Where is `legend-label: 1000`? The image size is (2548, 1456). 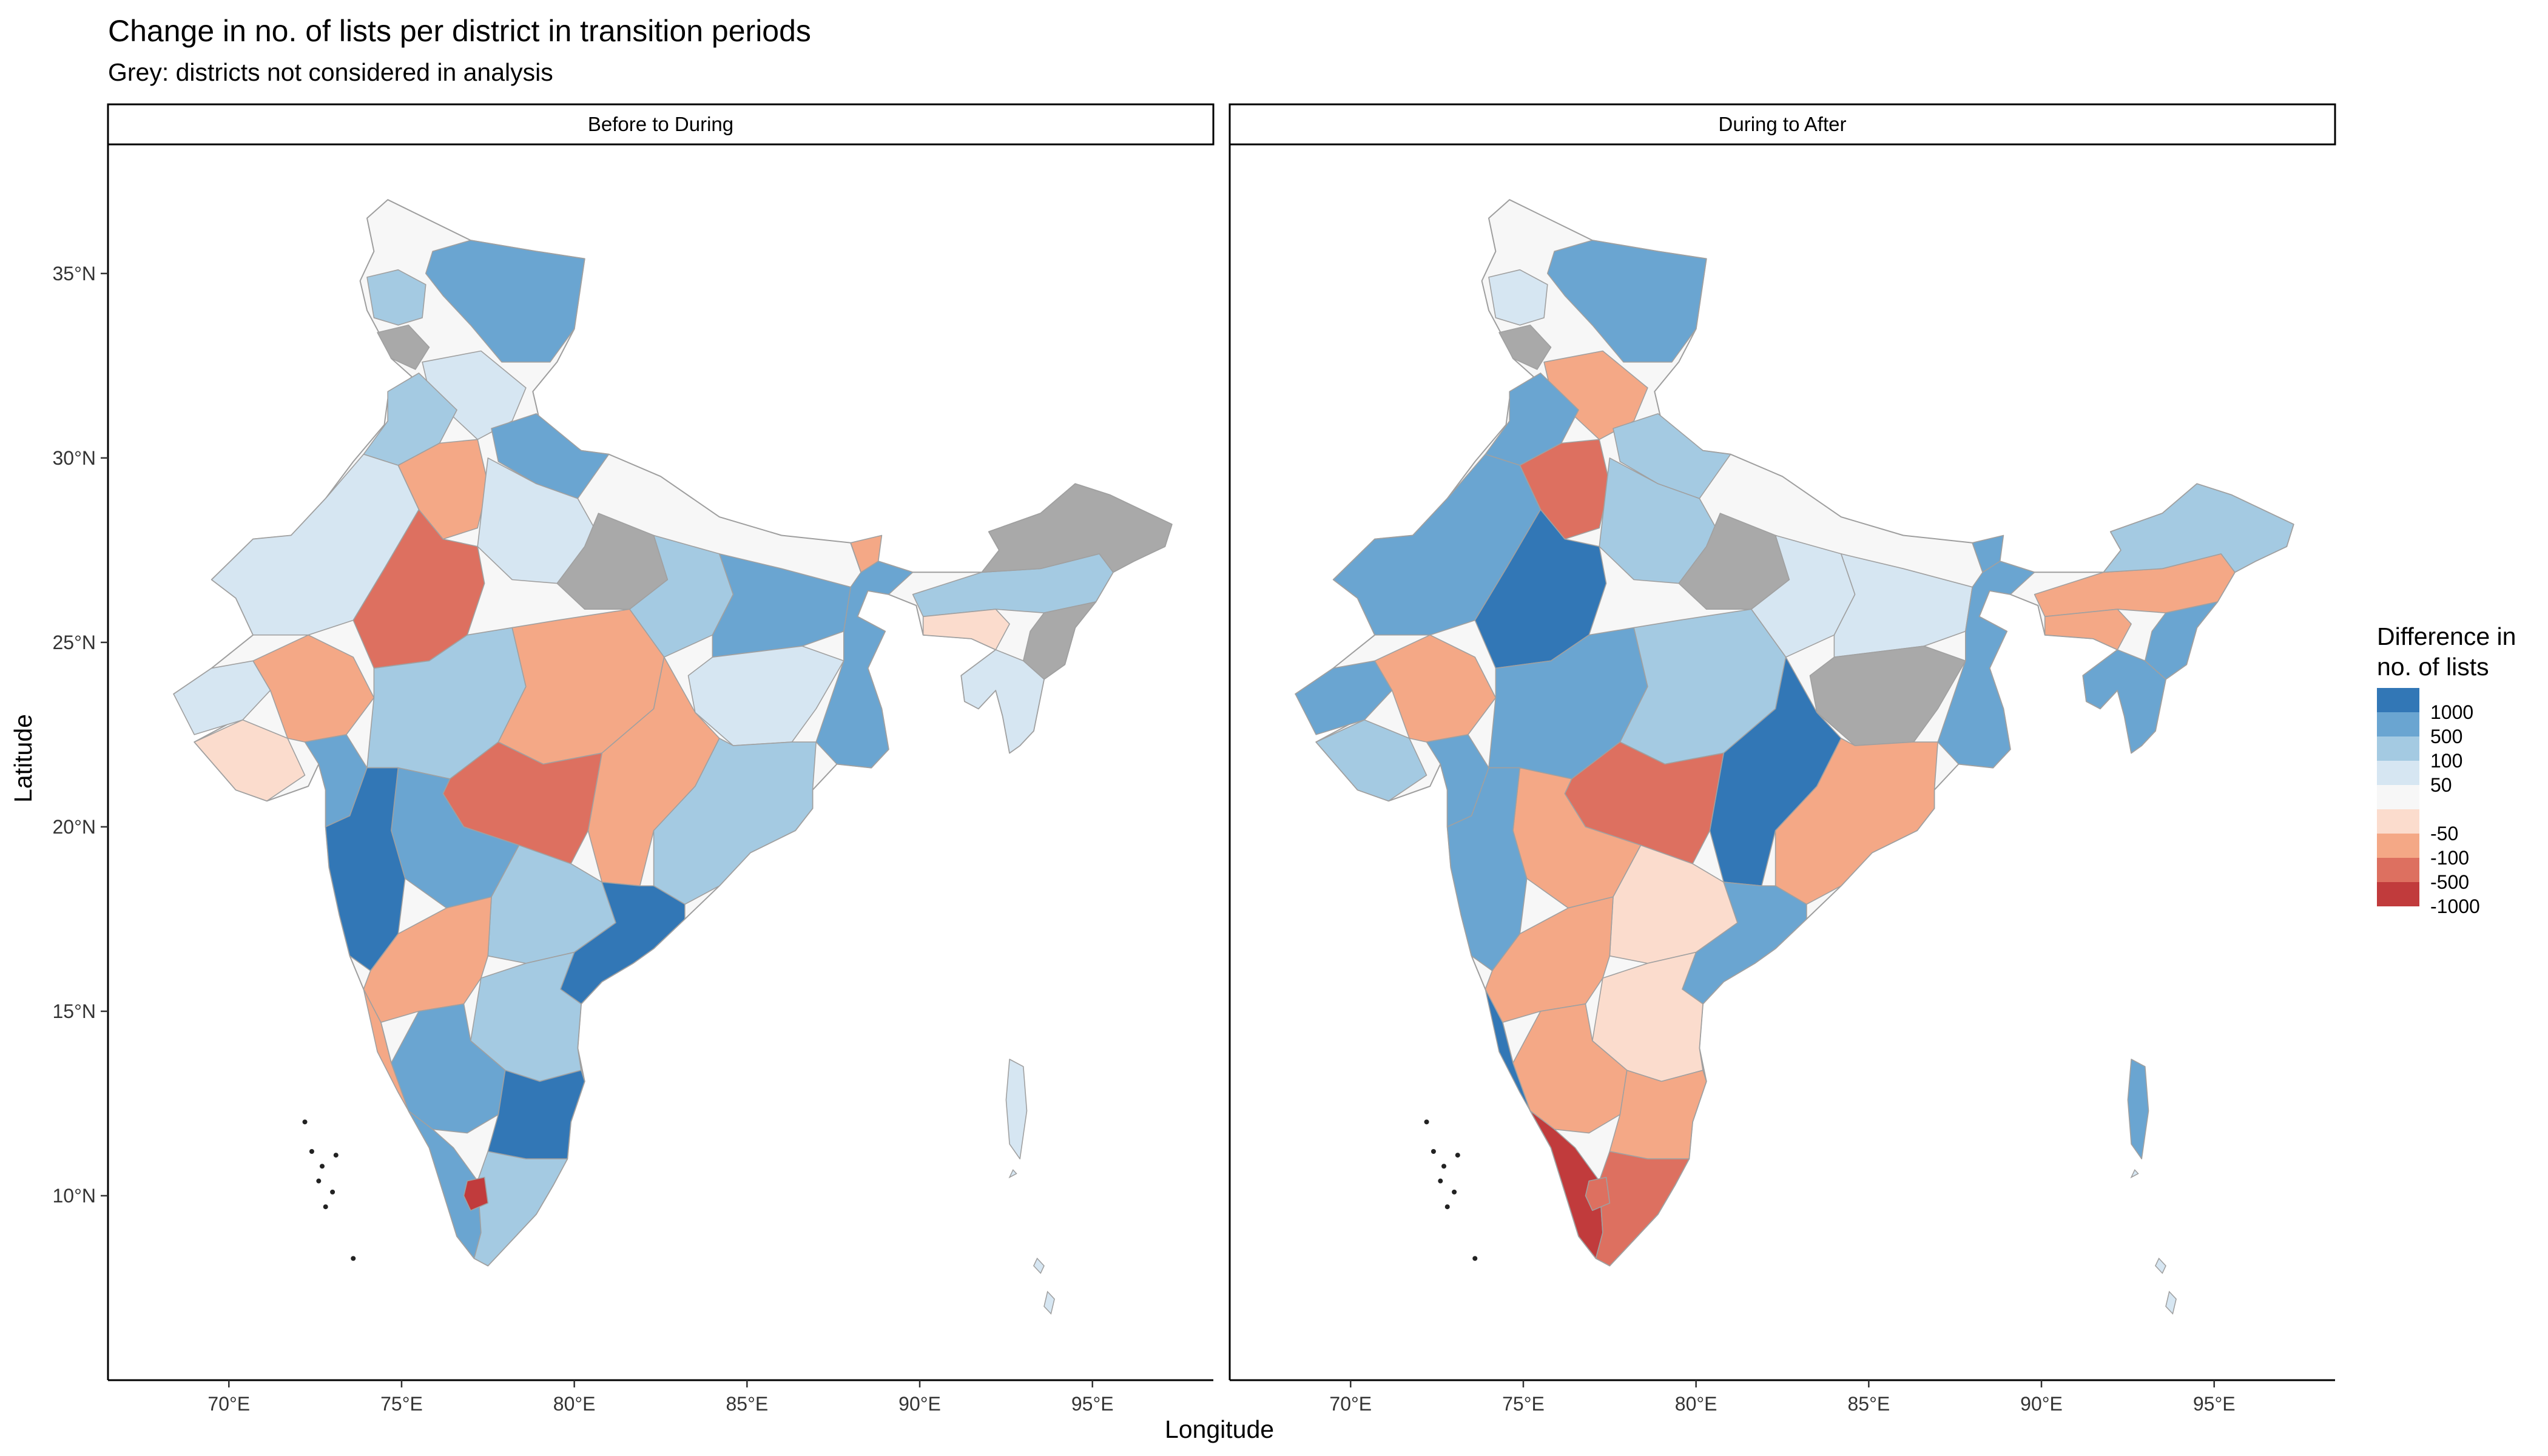 legend-label: 1000 is located at coordinates (2451, 712).